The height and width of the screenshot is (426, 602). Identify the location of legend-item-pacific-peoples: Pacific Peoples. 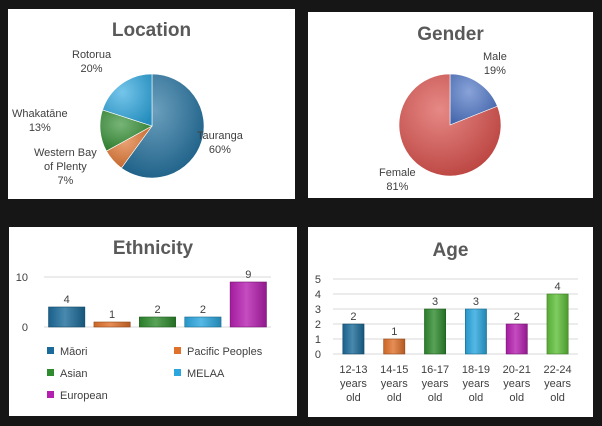
(218, 352).